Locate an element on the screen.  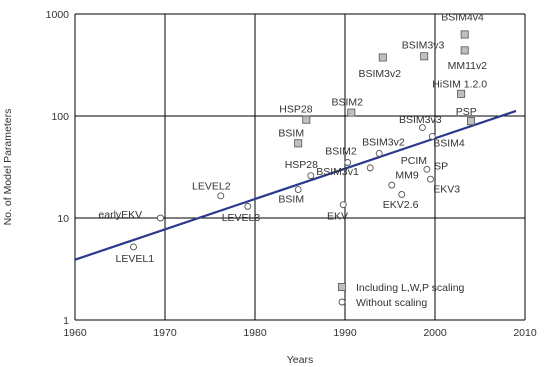
x-tick-label: 1960 is located at coordinates (75, 333).